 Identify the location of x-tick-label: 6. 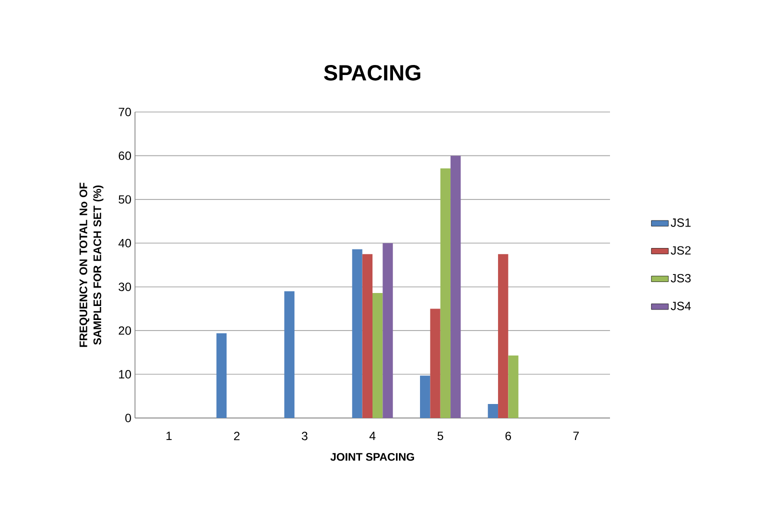
(509, 436).